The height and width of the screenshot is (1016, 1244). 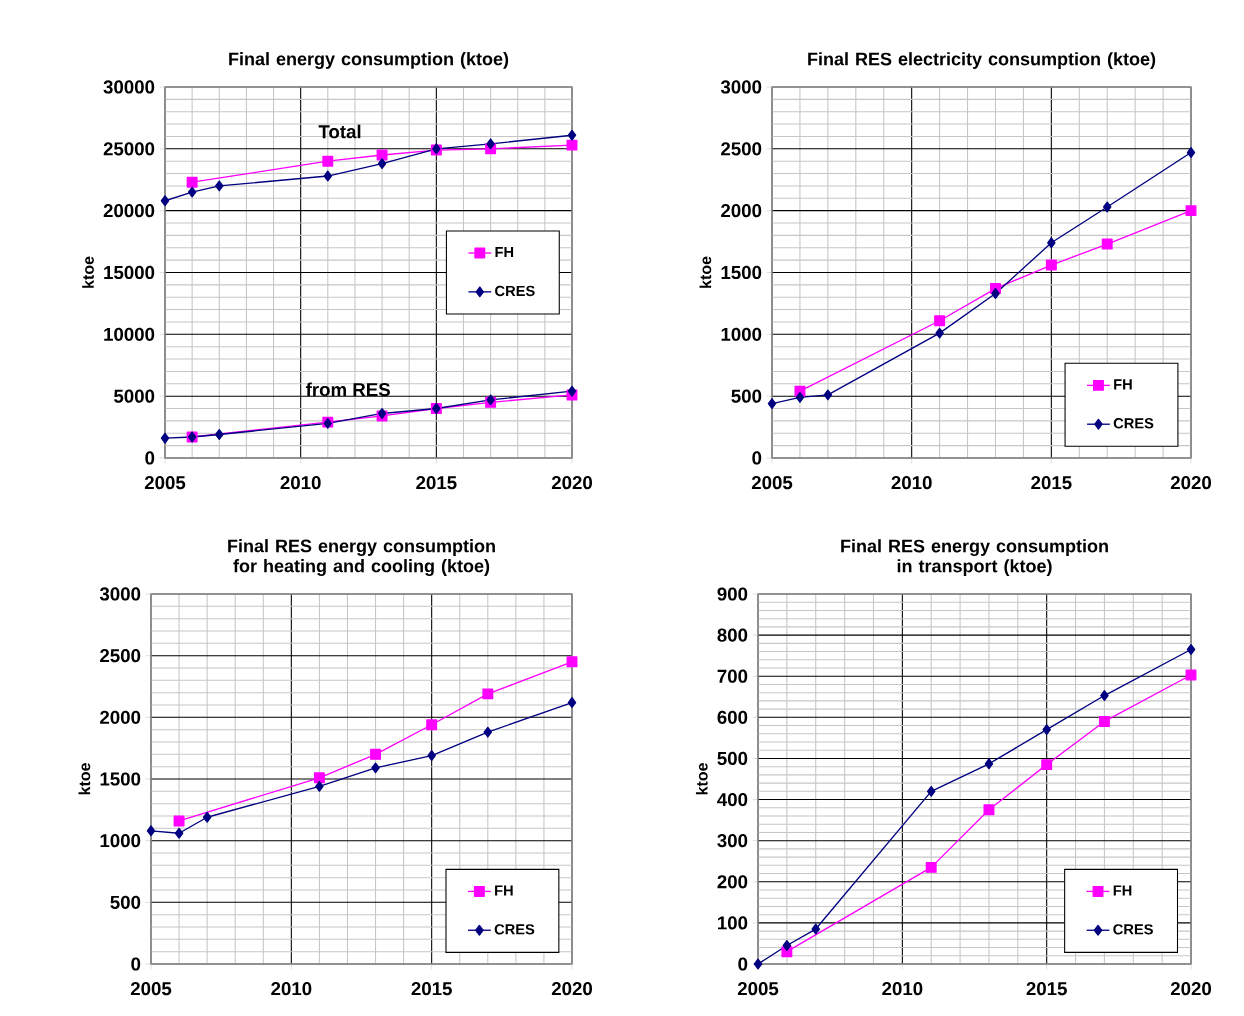 What do you see at coordinates (732, 717) in the screenshot?
I see `y-tick-label: 600` at bounding box center [732, 717].